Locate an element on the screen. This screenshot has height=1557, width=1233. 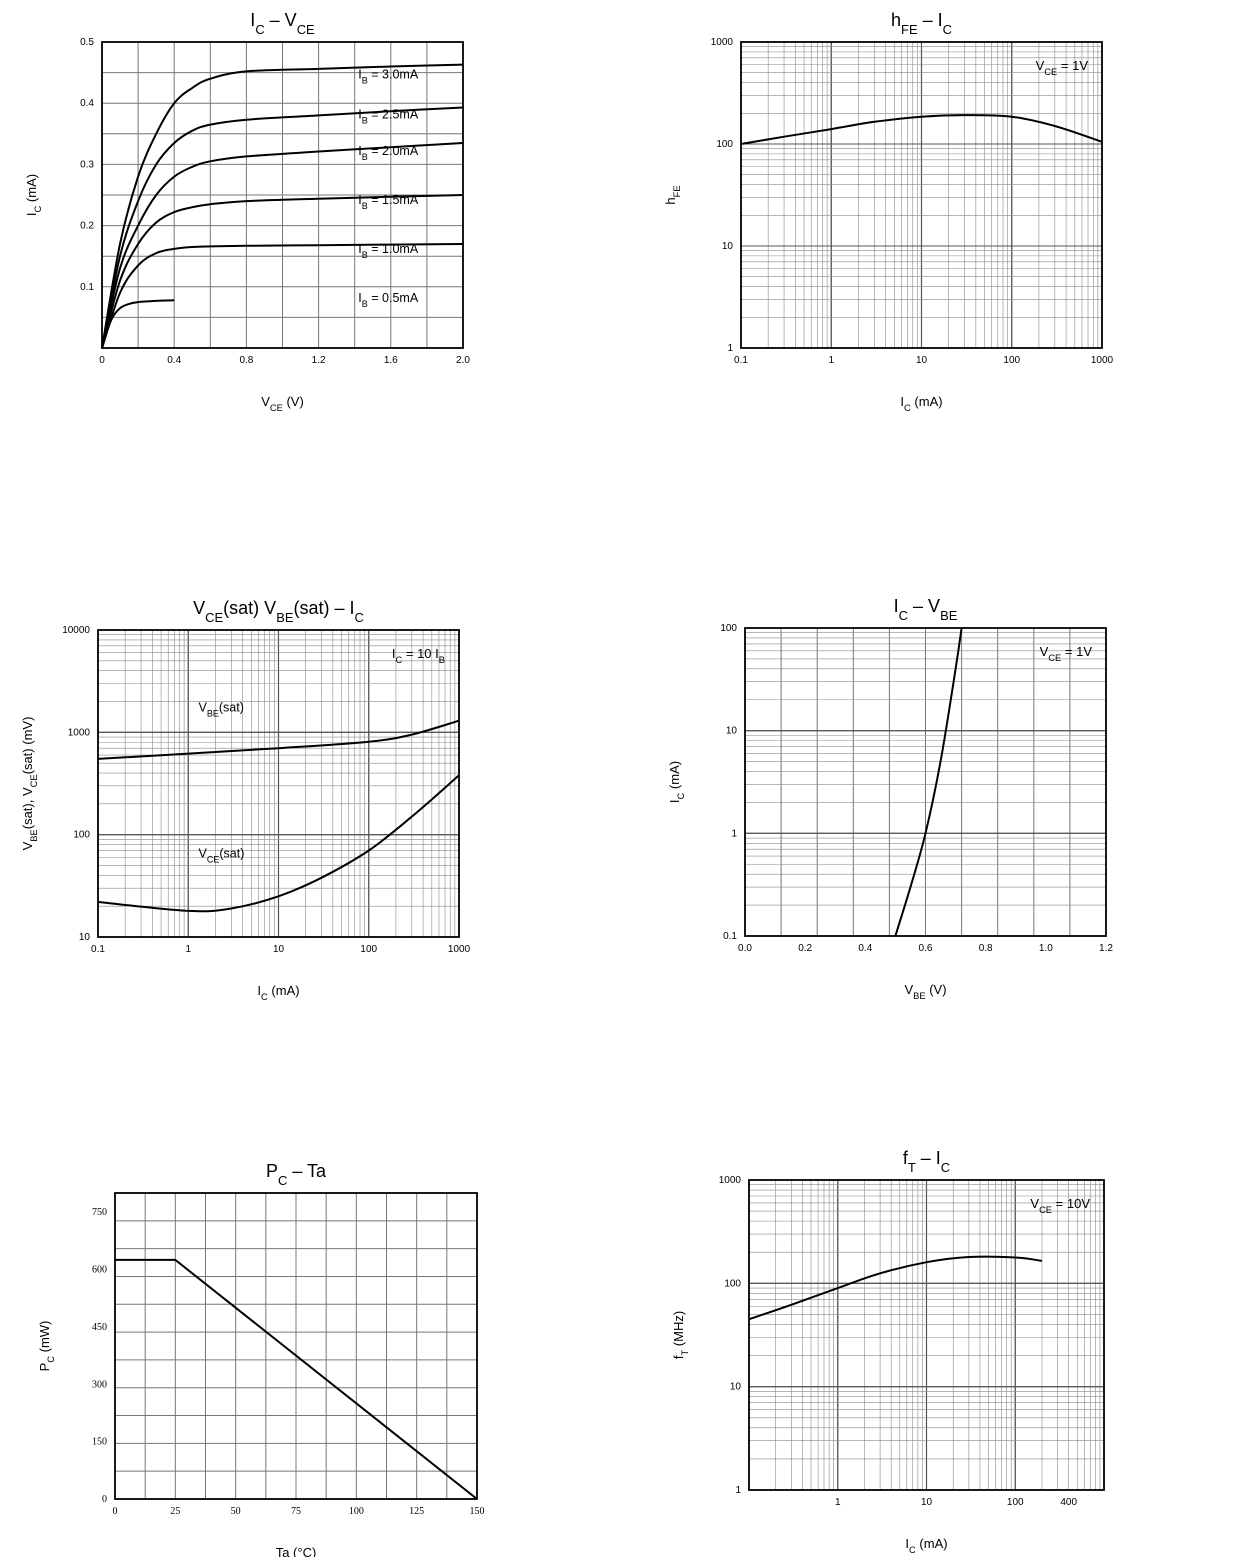
y-tick-label: 300 is located at coordinates (99, 1384).